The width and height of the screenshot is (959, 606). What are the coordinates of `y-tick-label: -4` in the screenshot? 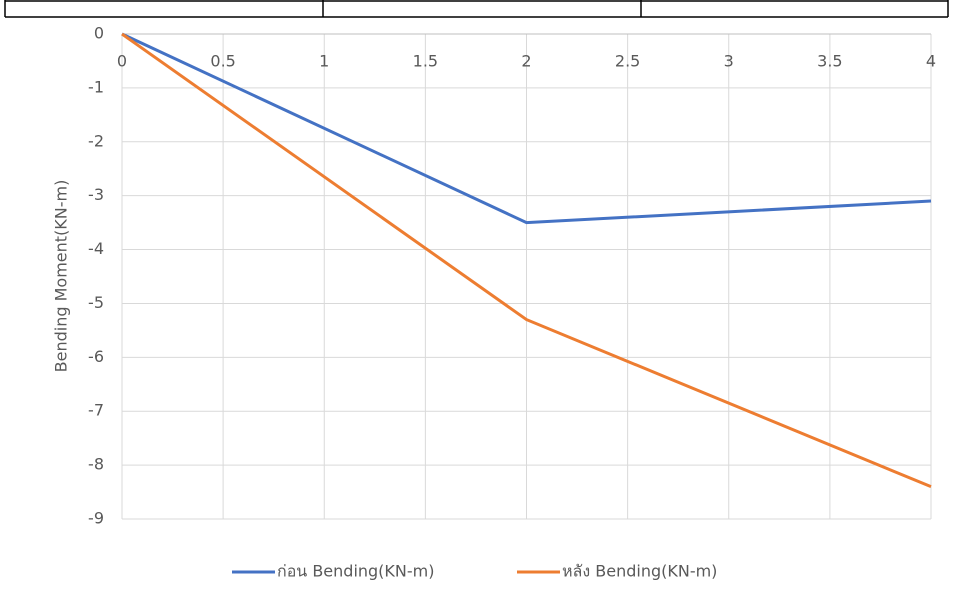 It's located at (96, 248).